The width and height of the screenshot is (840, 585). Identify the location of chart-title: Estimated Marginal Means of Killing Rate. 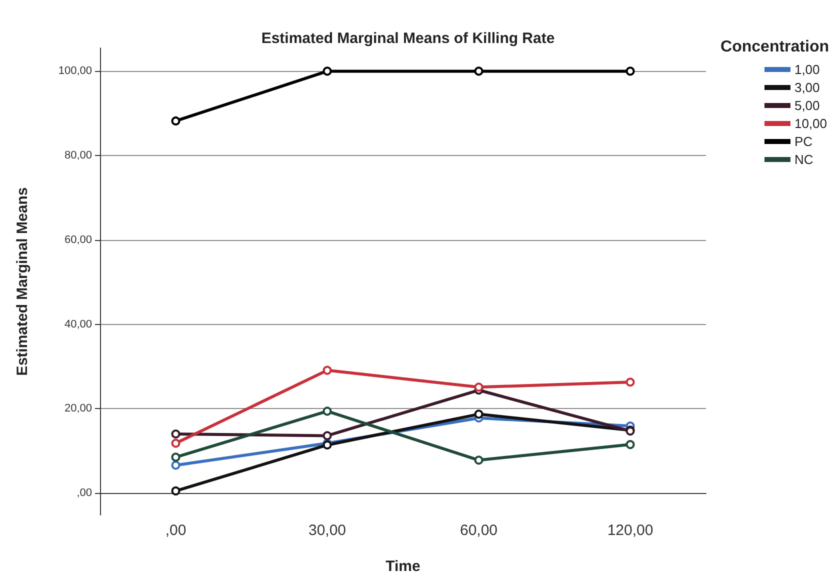
(408, 38).